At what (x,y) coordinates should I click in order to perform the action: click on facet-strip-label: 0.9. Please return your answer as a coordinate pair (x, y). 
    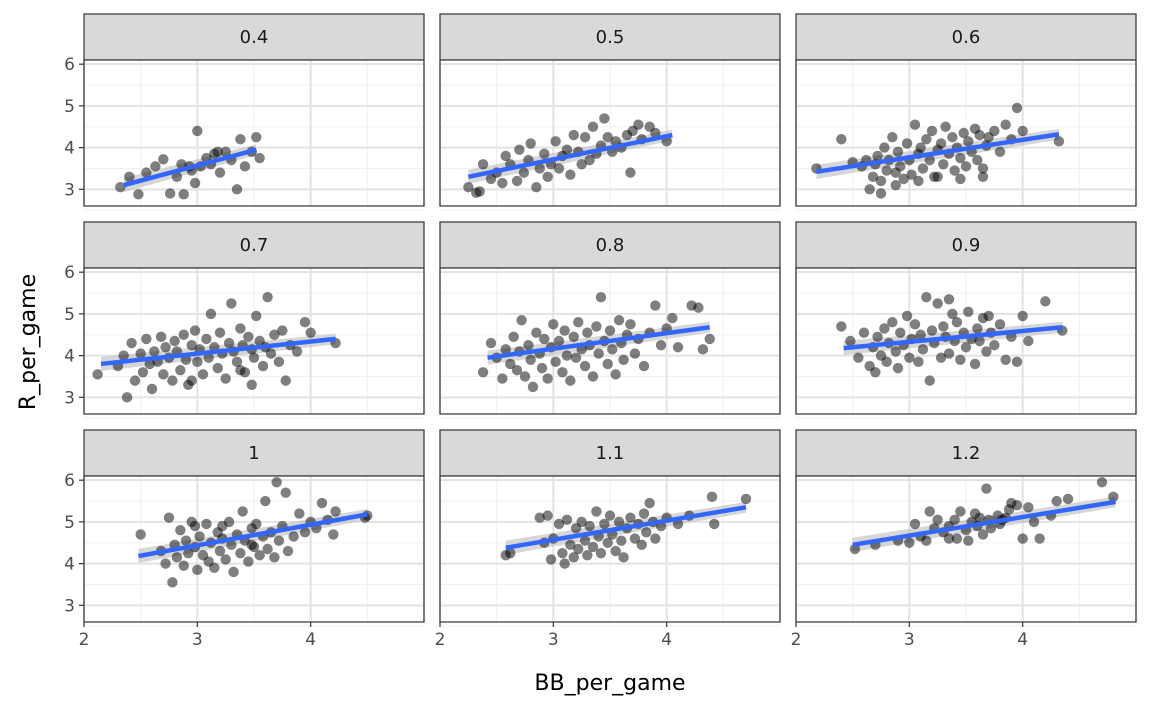
    Looking at the image, I should click on (966, 245).